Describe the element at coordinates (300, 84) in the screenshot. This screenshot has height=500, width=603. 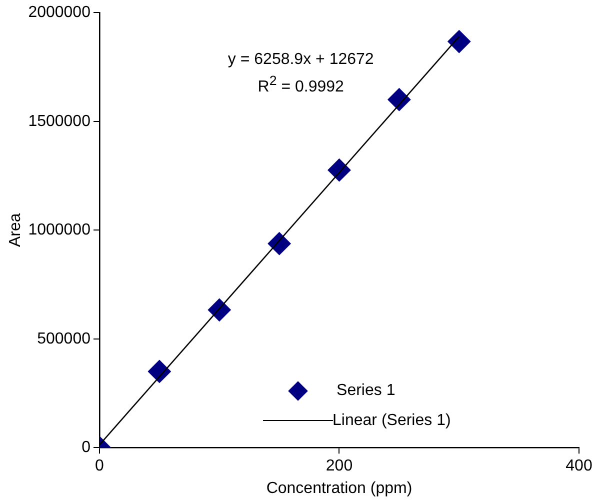
I see `annotation: R$^{2}$ = 0.9992` at that location.